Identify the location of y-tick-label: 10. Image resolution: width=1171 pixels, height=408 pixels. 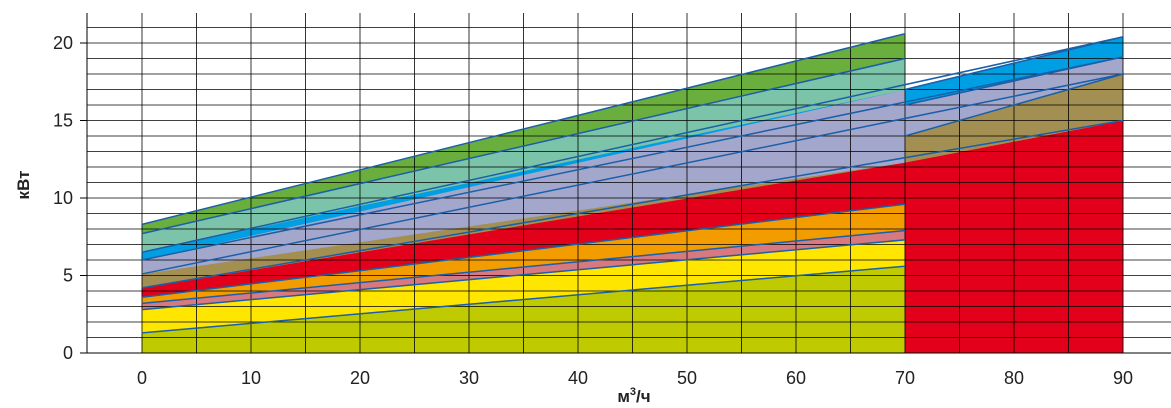
(63, 198).